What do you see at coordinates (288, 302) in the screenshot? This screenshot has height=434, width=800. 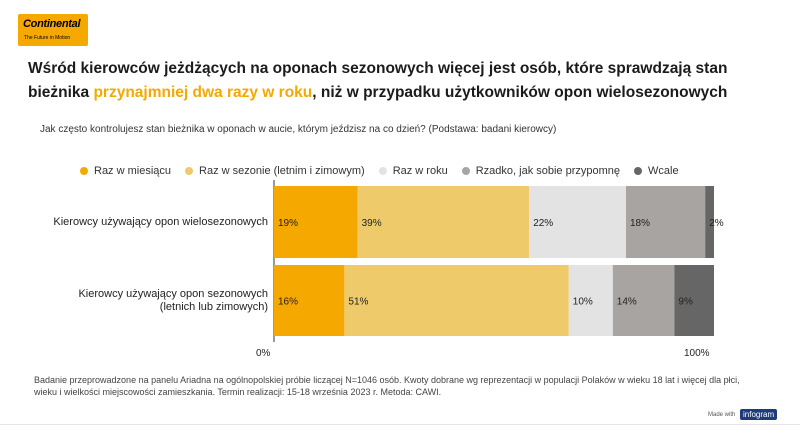 I see `data-label: 16%` at bounding box center [288, 302].